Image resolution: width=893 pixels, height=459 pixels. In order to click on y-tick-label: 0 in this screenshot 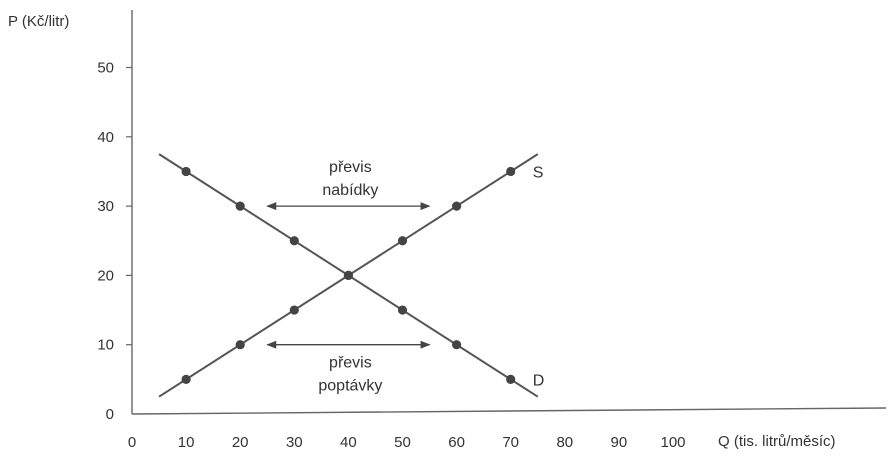, I will do `click(110, 414)`.